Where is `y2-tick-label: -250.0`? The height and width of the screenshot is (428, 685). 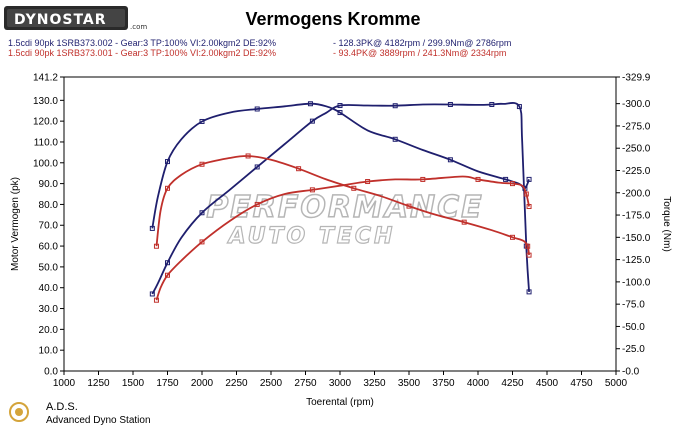
y2-tick-label: -250.0 is located at coordinates (636, 149).